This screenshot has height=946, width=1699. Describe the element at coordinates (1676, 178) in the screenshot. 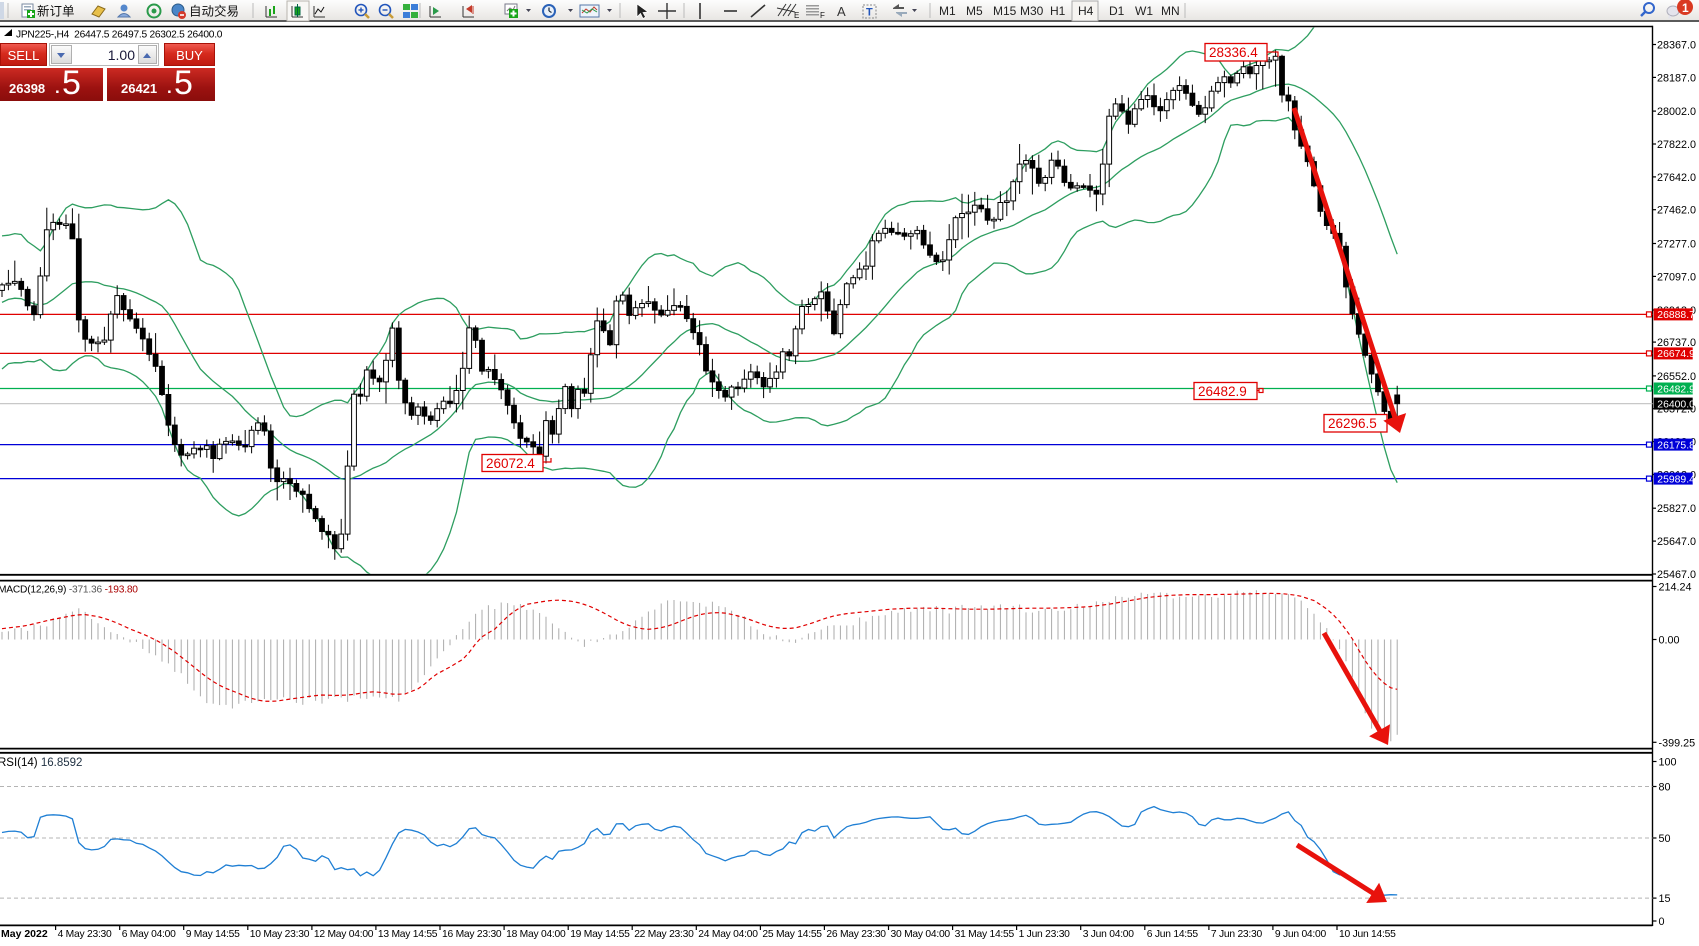

I see `svg-text: 27642.0` at that location.